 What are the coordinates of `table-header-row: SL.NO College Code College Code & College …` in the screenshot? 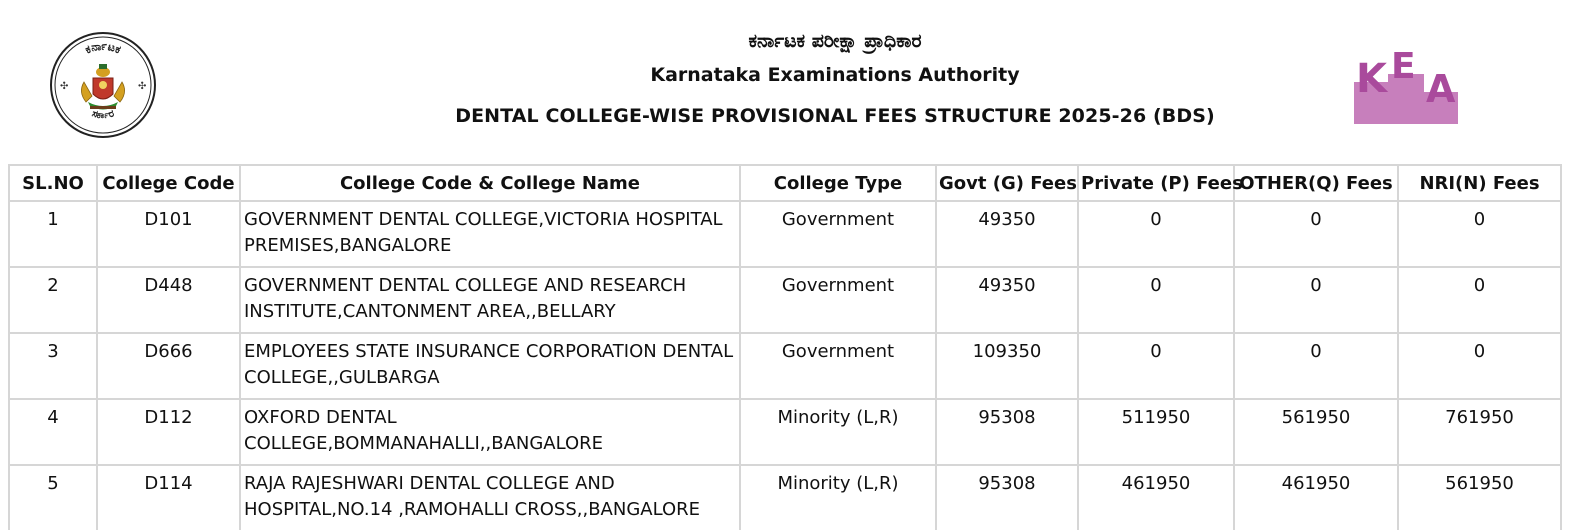 It's located at (785, 183).